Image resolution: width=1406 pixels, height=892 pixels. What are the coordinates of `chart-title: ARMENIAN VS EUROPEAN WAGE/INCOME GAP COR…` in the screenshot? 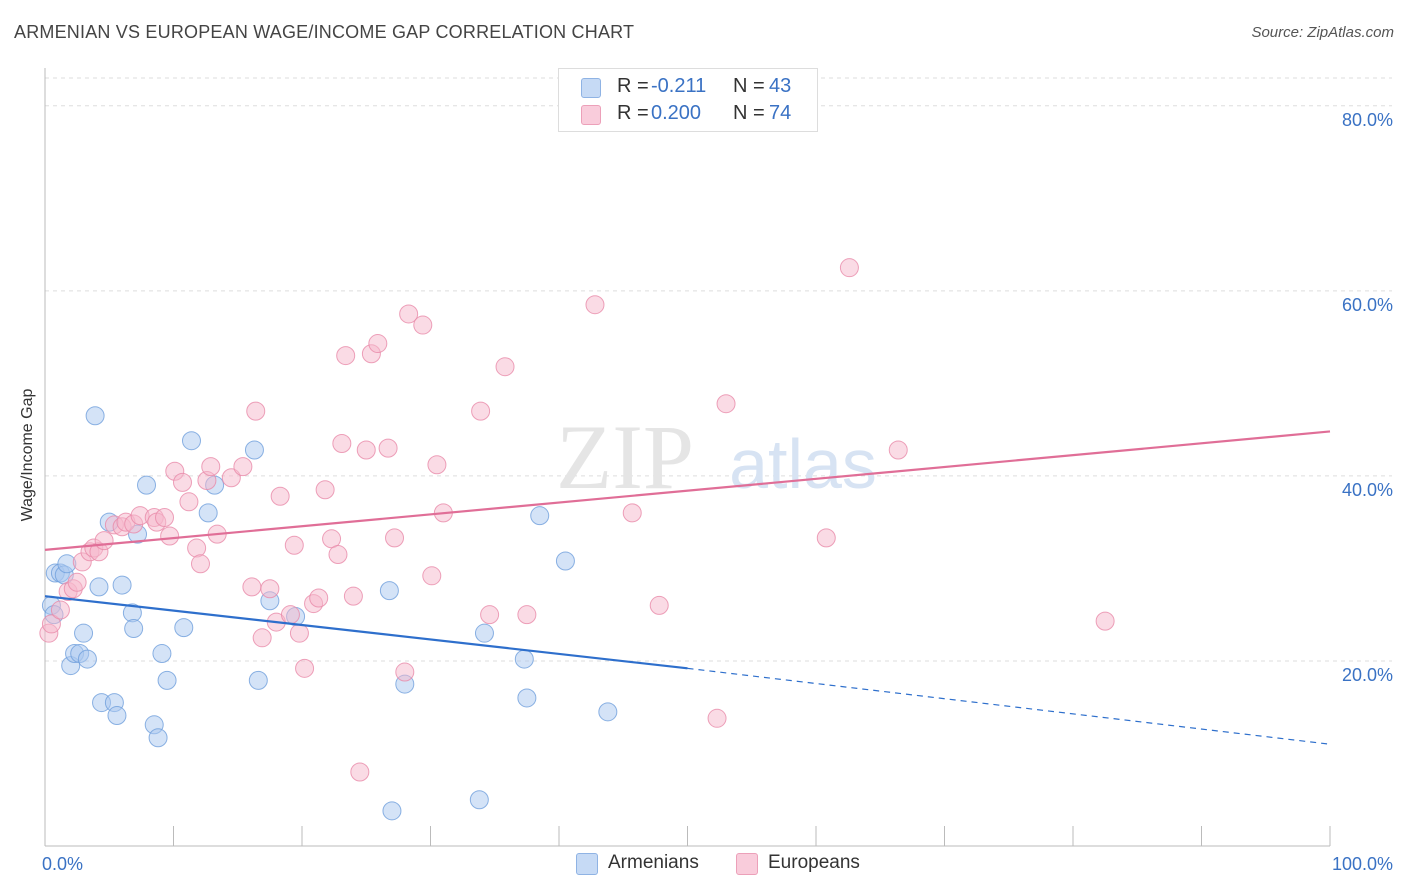 It's located at (324, 32).